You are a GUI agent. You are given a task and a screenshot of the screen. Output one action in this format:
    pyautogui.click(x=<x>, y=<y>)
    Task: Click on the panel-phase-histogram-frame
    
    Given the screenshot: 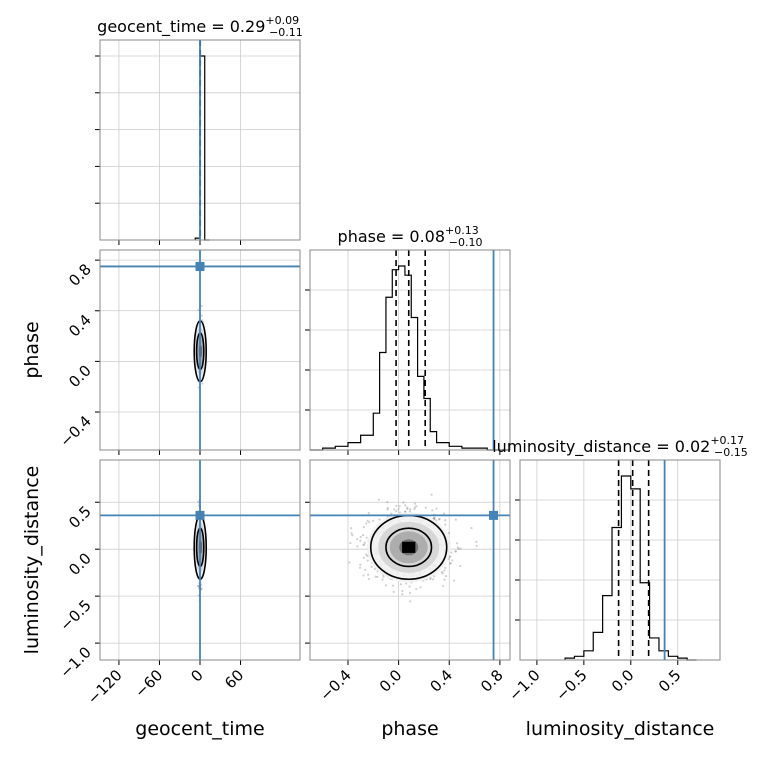 What is the action you would take?
    pyautogui.click(x=410, y=350)
    